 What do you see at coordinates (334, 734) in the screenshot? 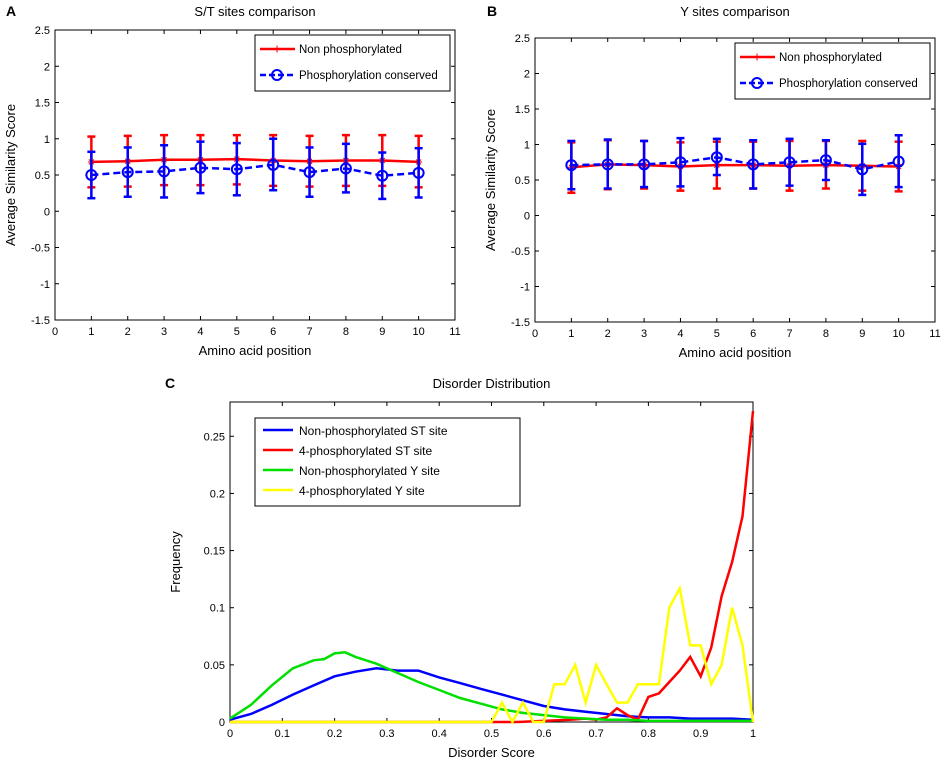
I see `x-tick-label: 0.2` at bounding box center [334, 734].